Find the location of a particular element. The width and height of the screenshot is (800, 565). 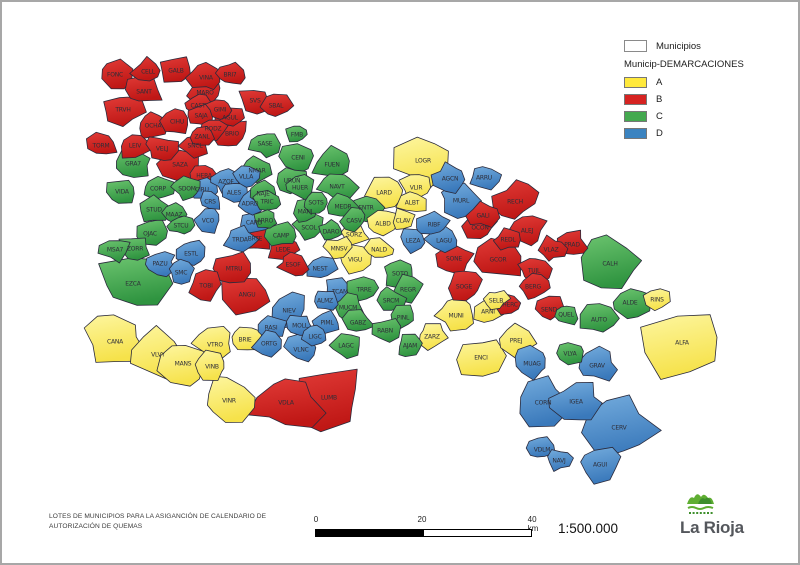

municipality-label-TRVH: TRVH is located at coordinates (122, 110).